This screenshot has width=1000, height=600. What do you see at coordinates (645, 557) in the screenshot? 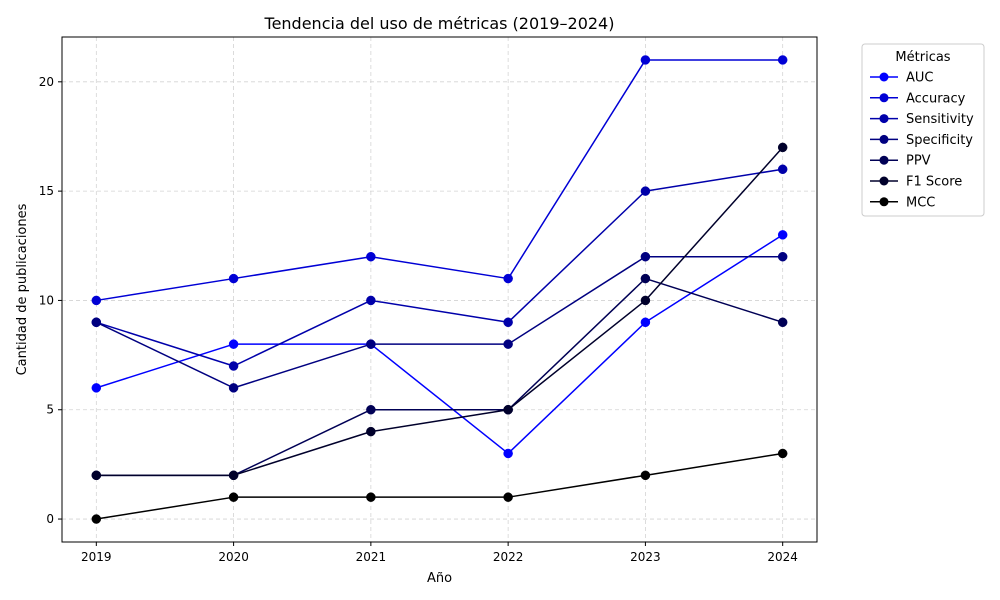
I see `x-tick-label: 2023` at bounding box center [645, 557].